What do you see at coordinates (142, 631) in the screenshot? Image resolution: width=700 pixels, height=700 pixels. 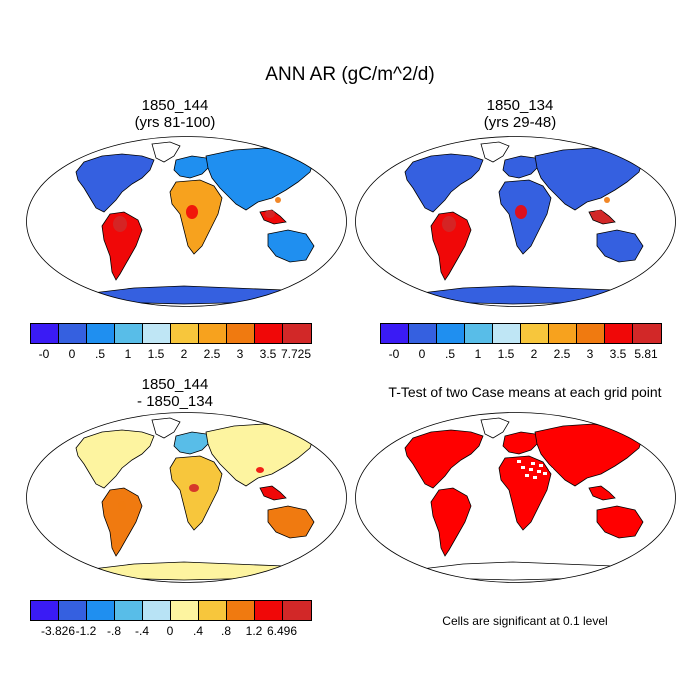 I see `colorbar-label: -.4` at bounding box center [142, 631].